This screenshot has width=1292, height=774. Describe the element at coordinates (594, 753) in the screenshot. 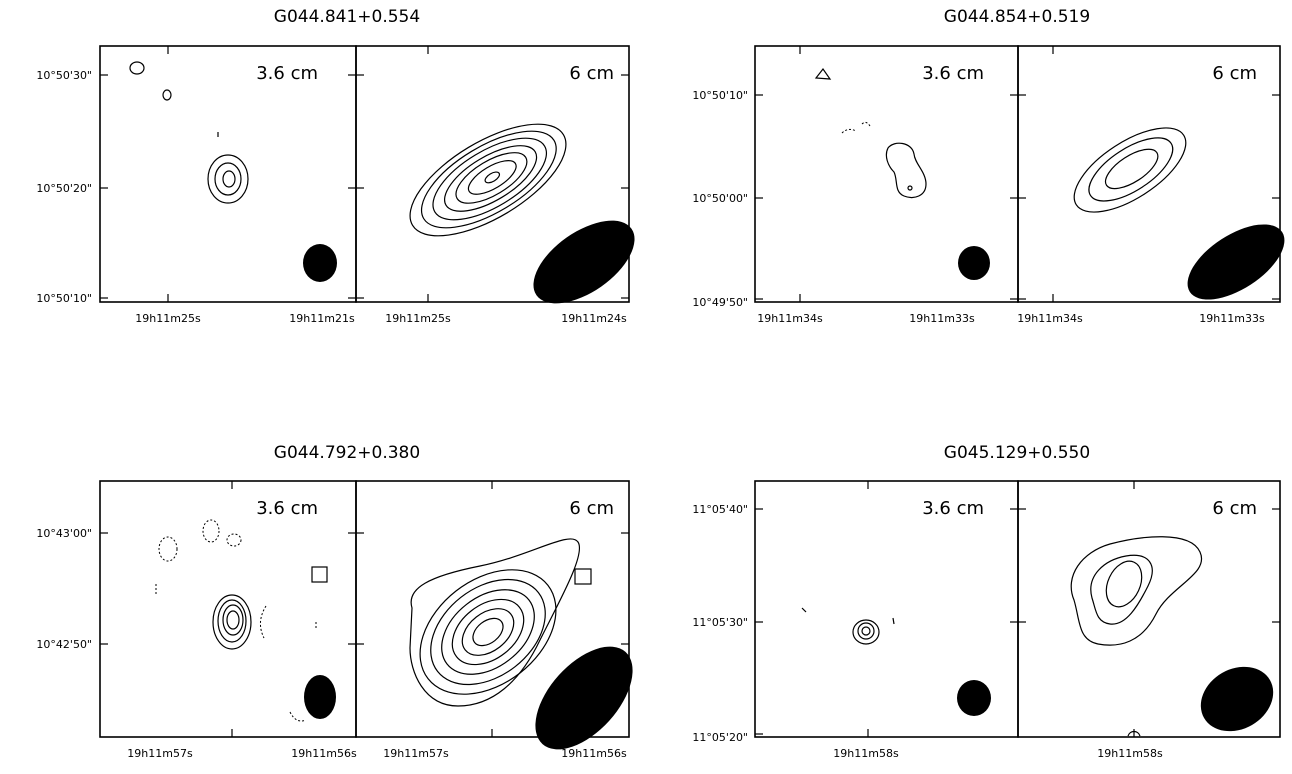

I see `figure-c-xtick-right-2: 19h11m56s` at that location.